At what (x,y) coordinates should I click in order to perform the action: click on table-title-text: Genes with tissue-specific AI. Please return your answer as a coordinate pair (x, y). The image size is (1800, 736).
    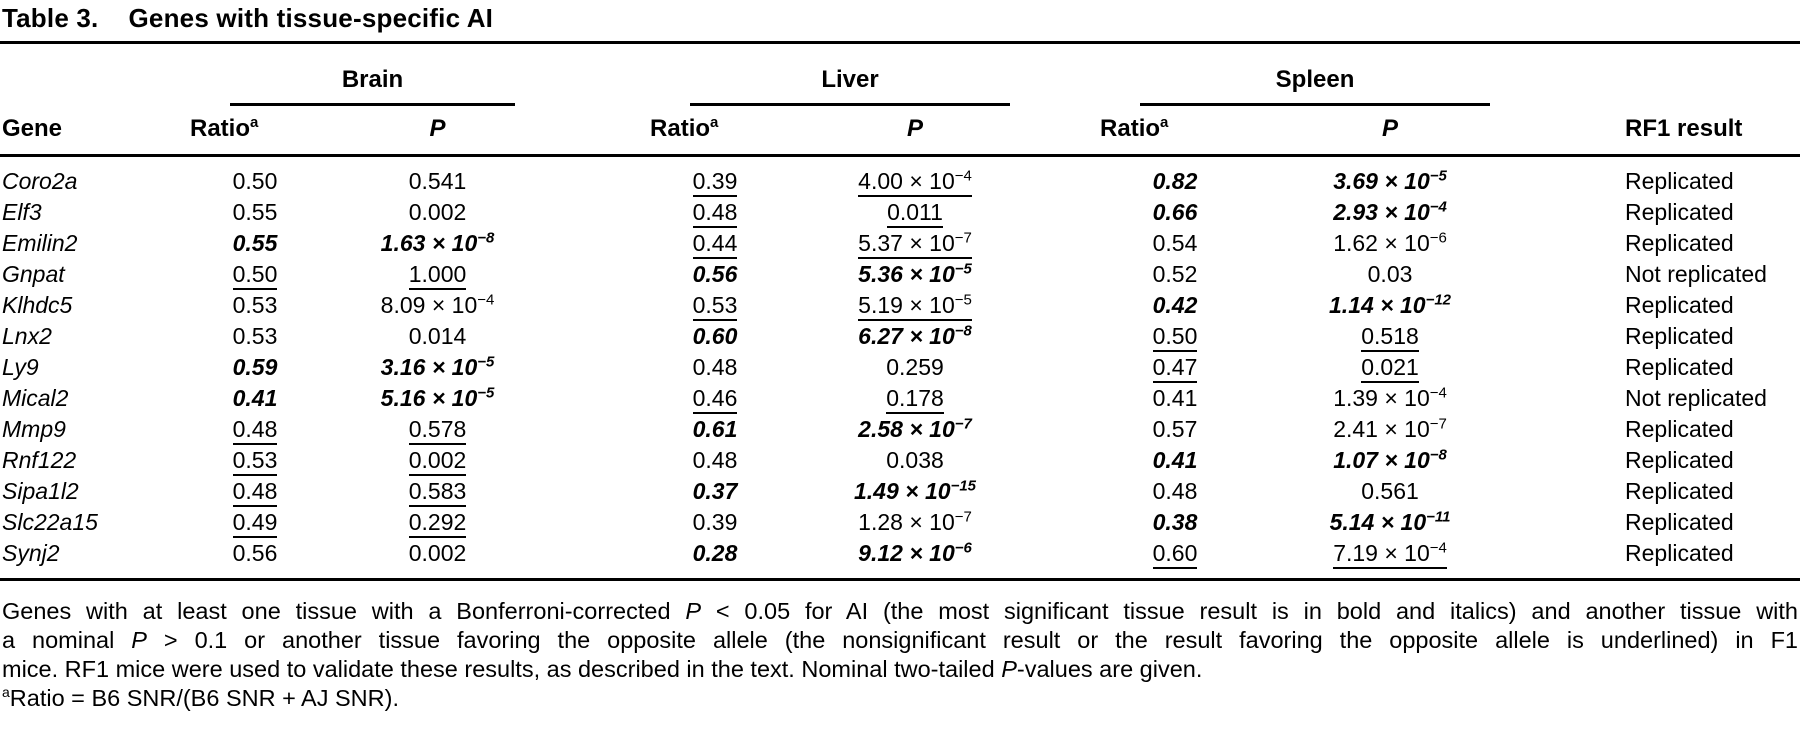
    Looking at the image, I should click on (311, 18).